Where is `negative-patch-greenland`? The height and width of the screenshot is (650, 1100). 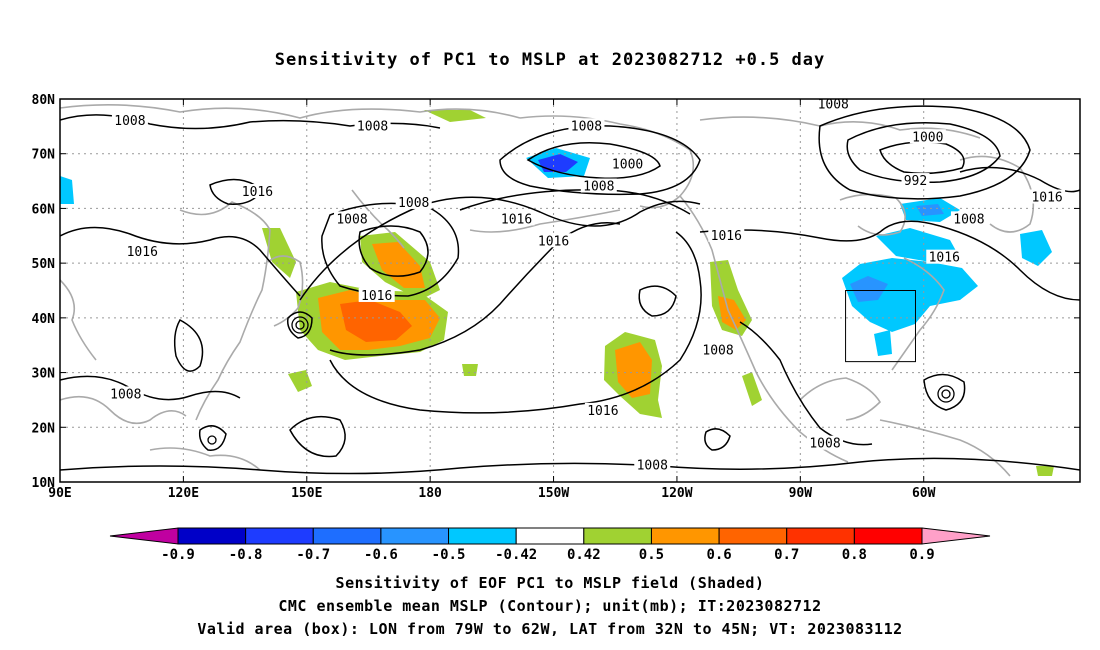
negative-patch-greenland is located at coordinates (1036, 248).